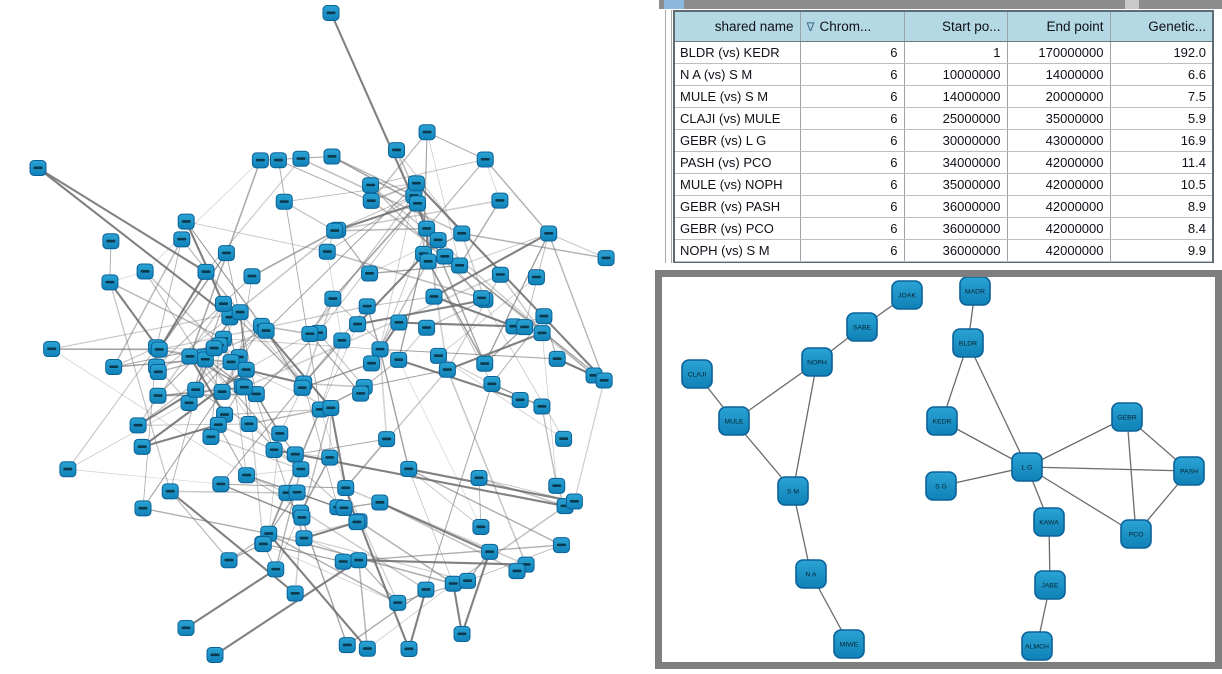 The image size is (1222, 674). Describe the element at coordinates (1160, 52) in the screenshot. I see `table-cell: 192.0` at that location.